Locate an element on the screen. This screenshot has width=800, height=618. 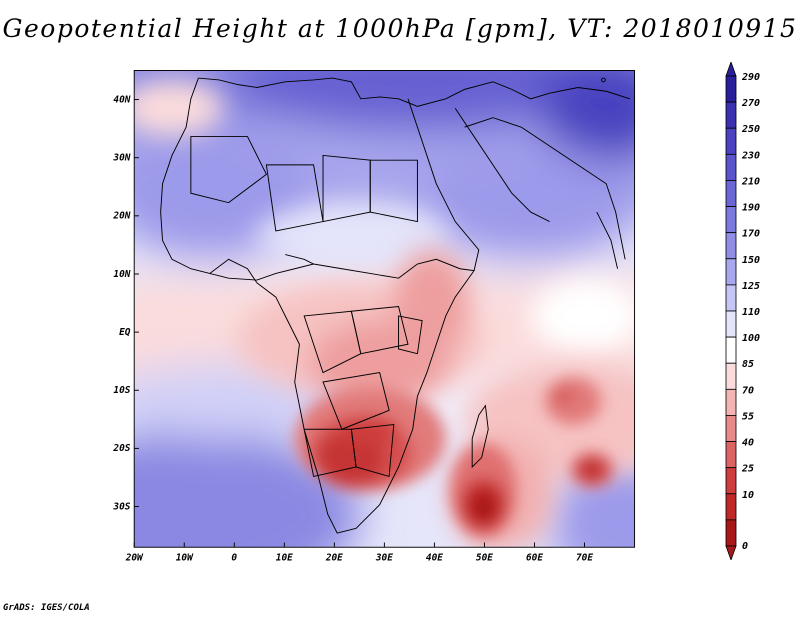
lon-tick-label: 20W is located at coordinates (134, 557).